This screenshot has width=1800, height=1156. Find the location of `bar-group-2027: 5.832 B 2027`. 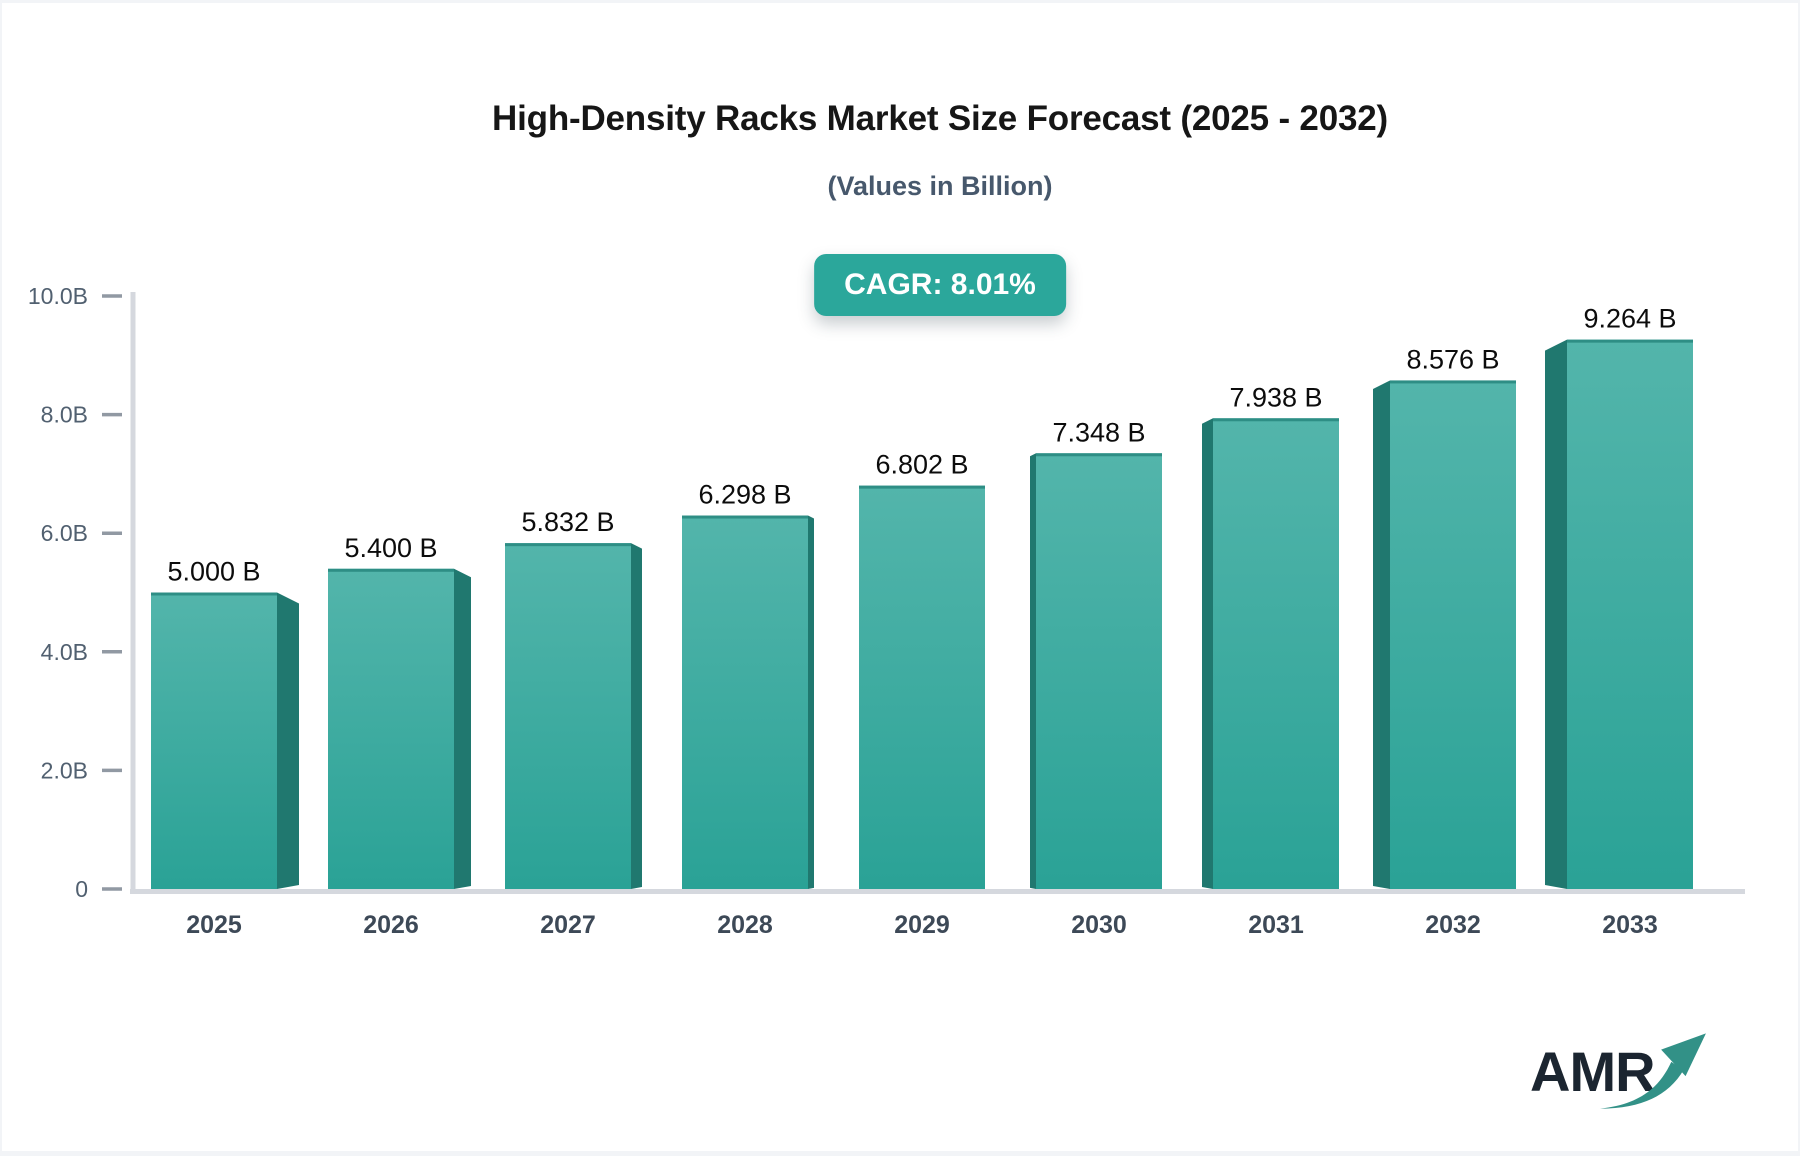

bar-group-2027: 5.832 B 2027 is located at coordinates (573, 723).